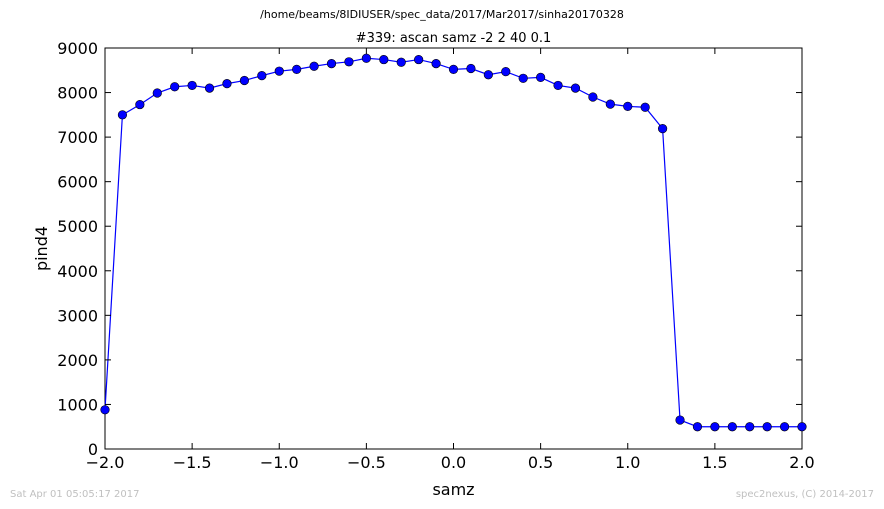  I want to click on x-tick-label: 1.0, so click(627, 462).